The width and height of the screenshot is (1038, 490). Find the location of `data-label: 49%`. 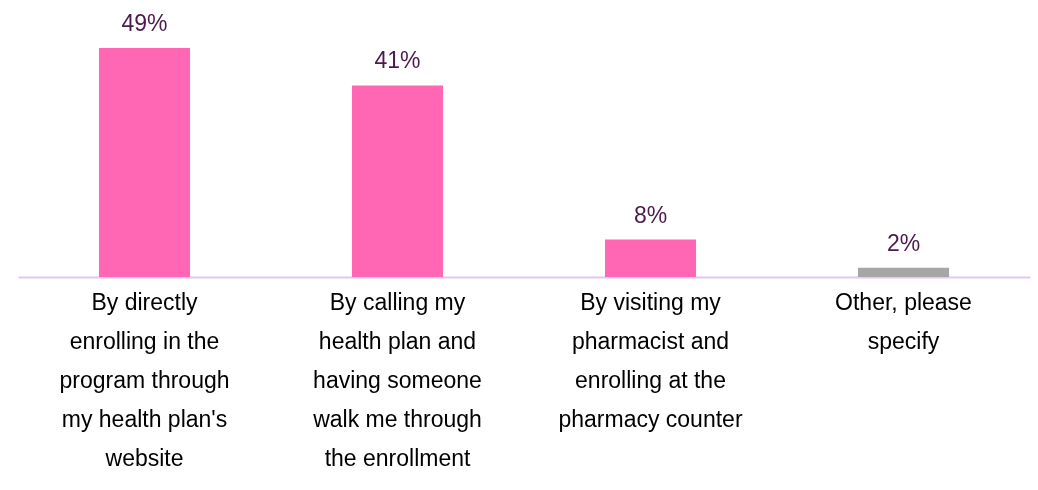

data-label: 49% is located at coordinates (144, 23).